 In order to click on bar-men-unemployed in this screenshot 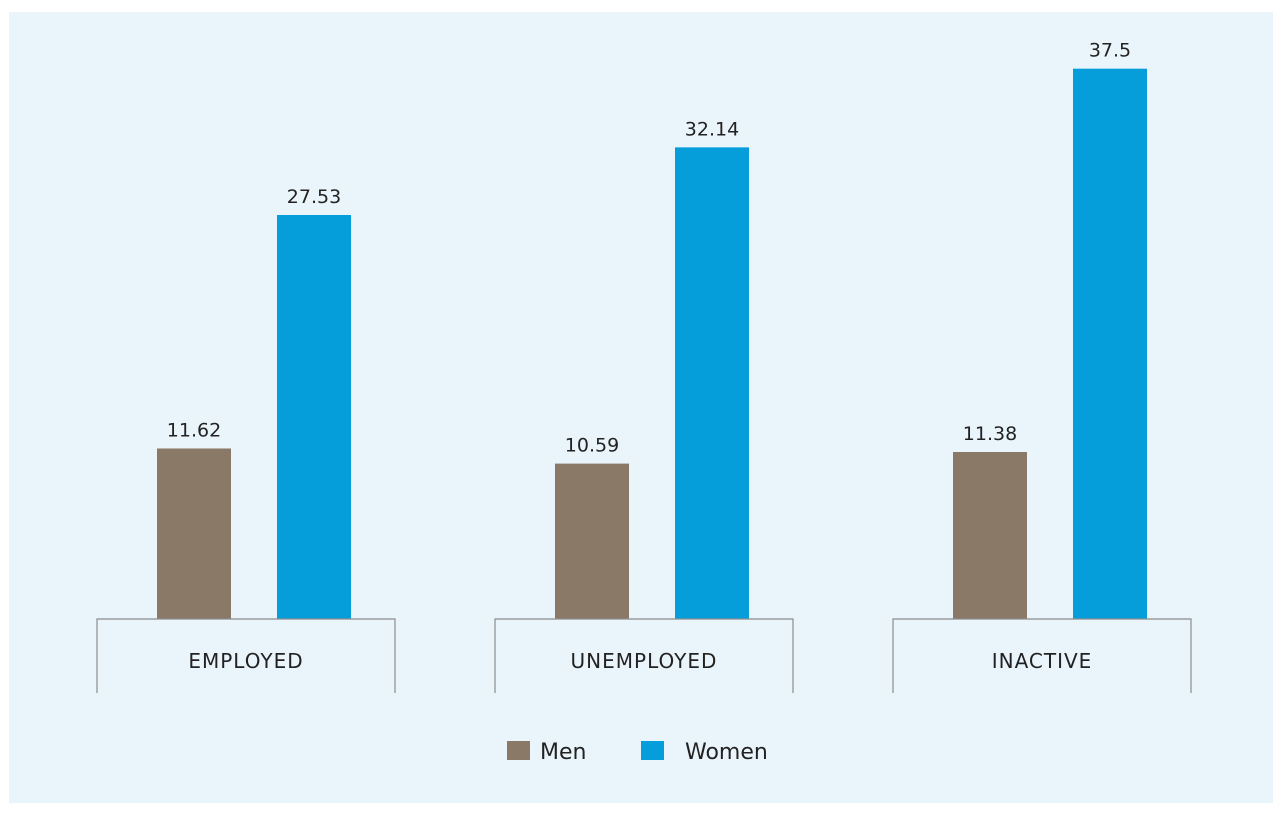, I will do `click(592, 541)`.